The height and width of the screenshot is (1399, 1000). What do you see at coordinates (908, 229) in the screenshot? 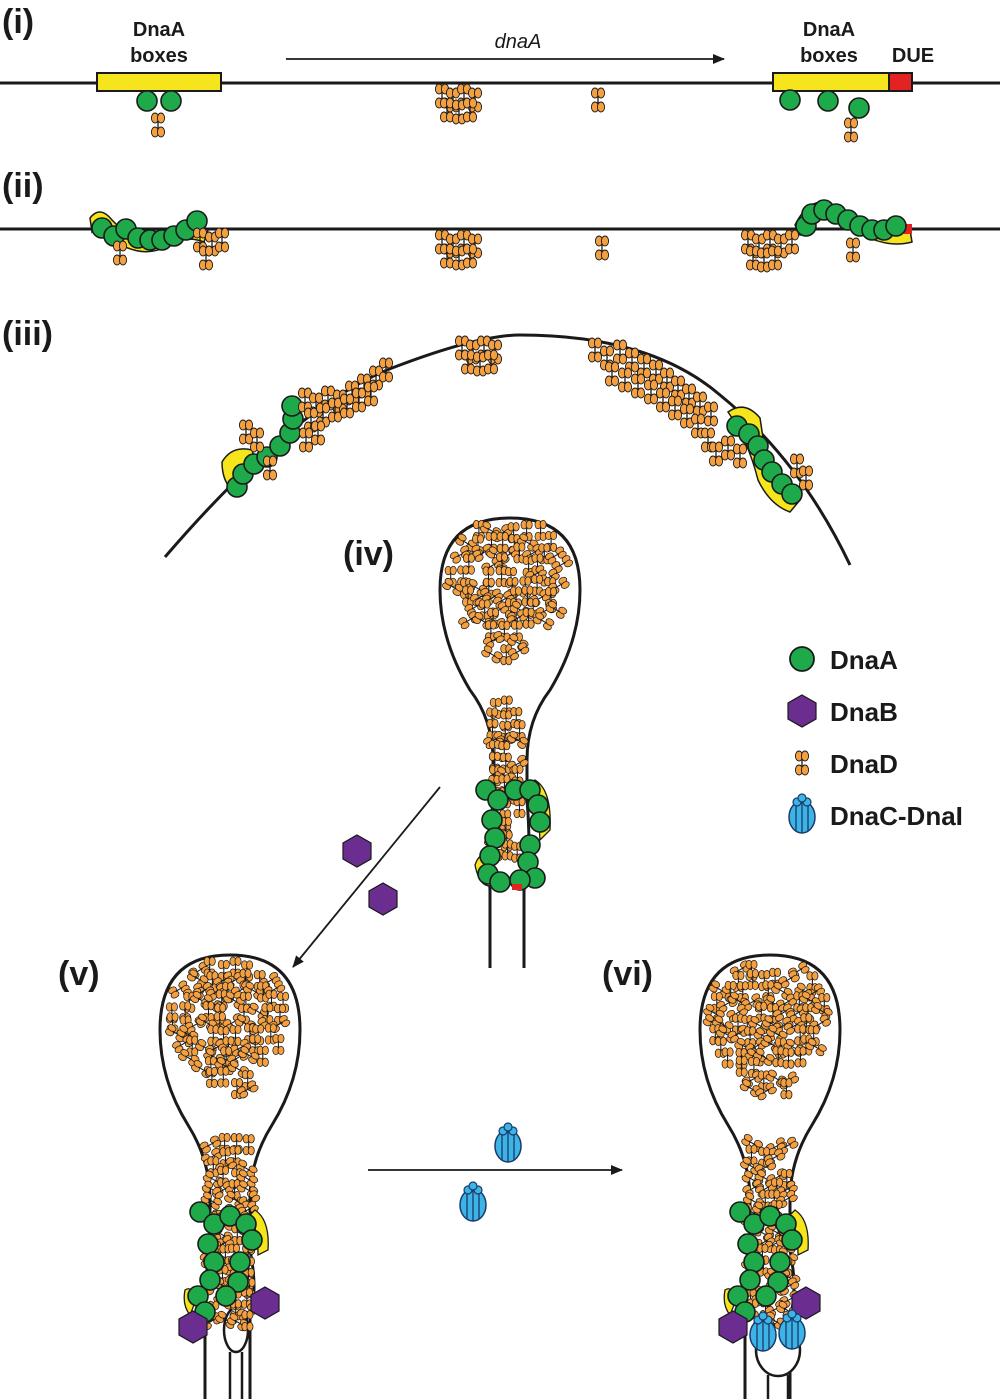
I see `due-region-ii` at bounding box center [908, 229].